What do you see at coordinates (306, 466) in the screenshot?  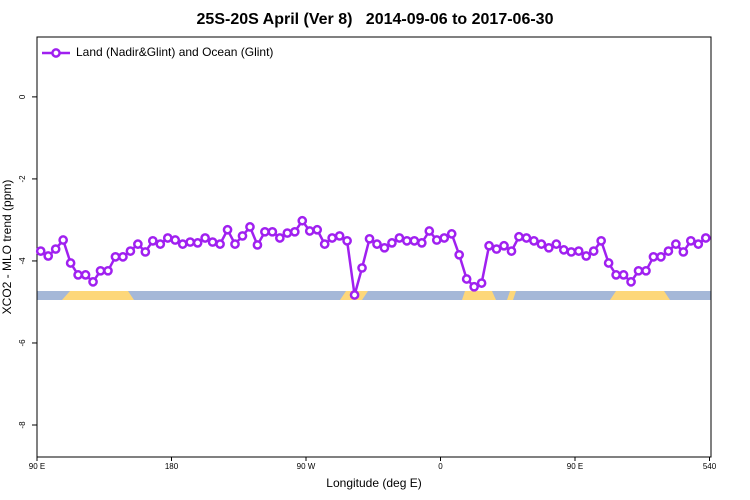 I see `x-tick-label: 90 W` at bounding box center [306, 466].